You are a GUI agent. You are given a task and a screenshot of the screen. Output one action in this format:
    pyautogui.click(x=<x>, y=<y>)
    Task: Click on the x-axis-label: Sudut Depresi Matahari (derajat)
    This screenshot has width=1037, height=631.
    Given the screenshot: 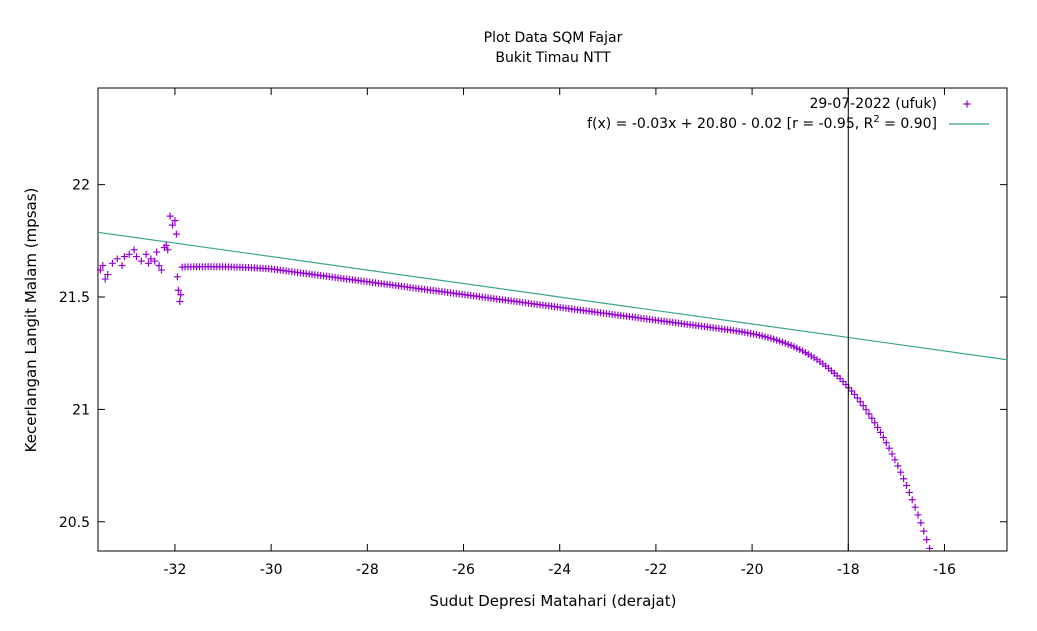 What is the action you would take?
    pyautogui.click(x=553, y=601)
    